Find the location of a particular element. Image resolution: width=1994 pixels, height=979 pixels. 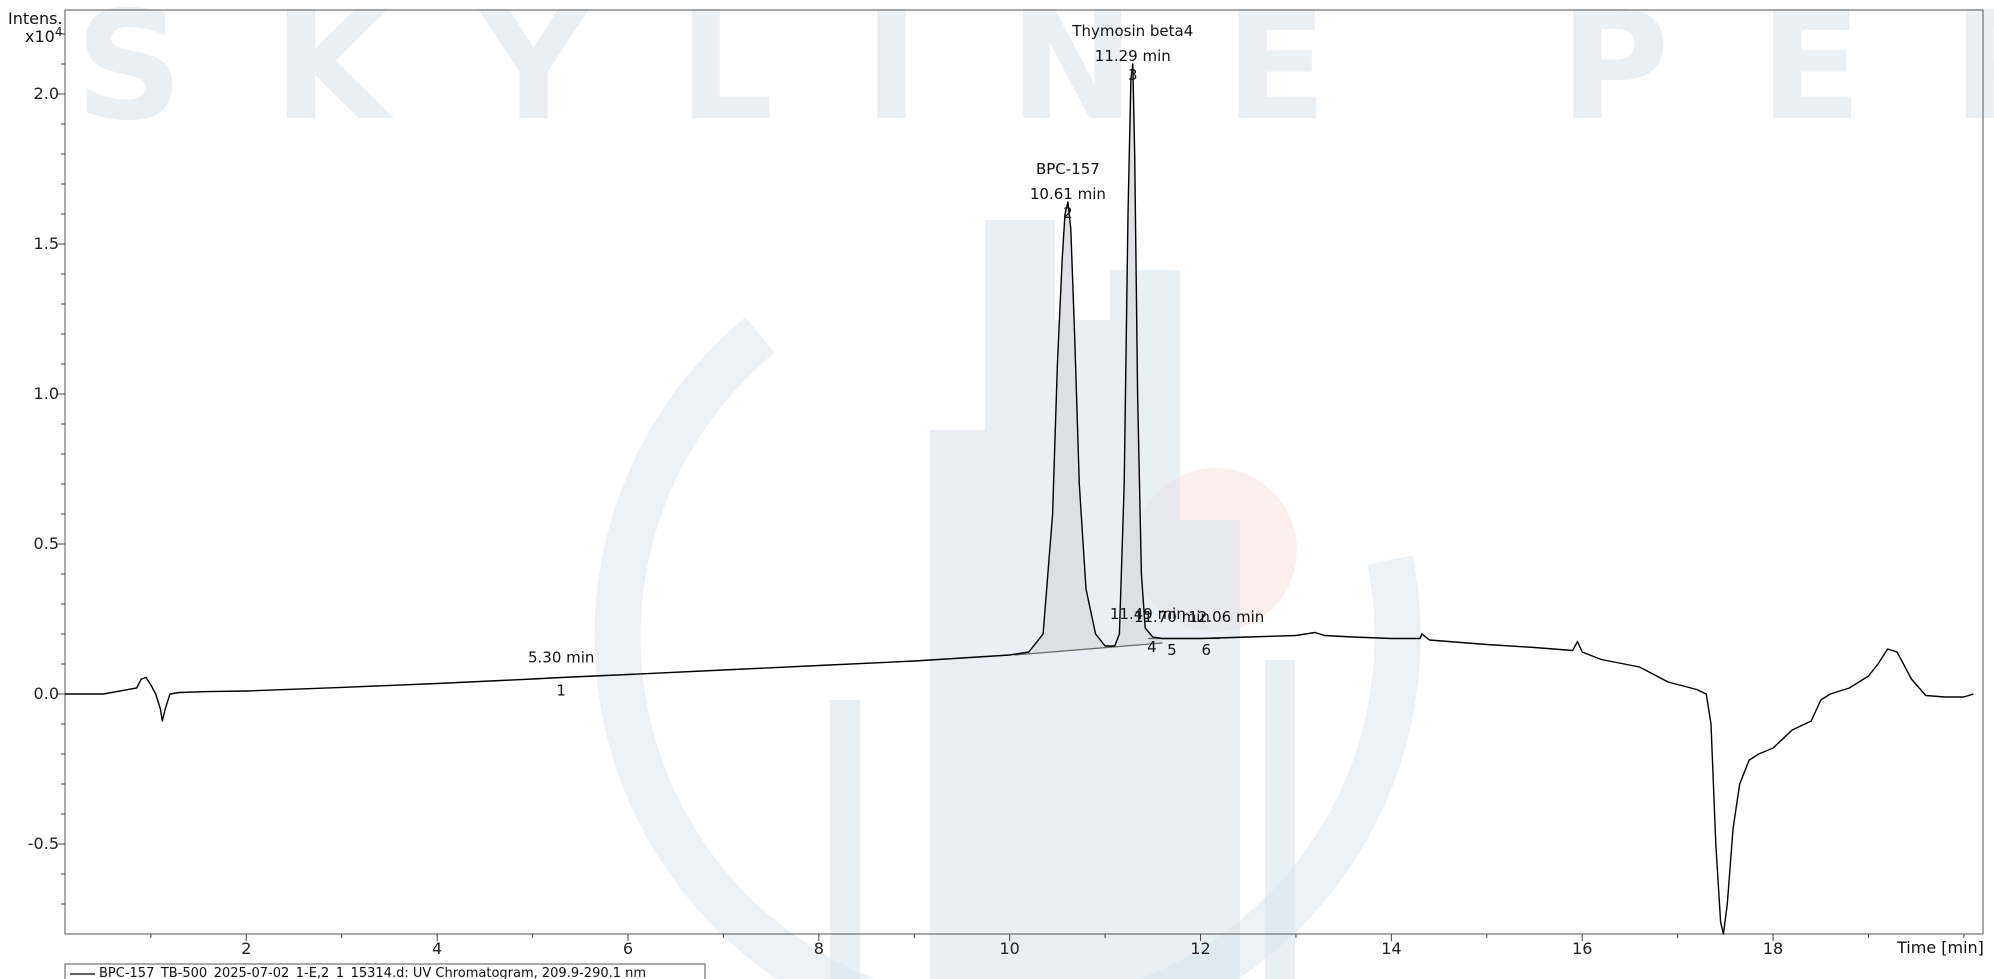

legend-box is located at coordinates (385, 971).